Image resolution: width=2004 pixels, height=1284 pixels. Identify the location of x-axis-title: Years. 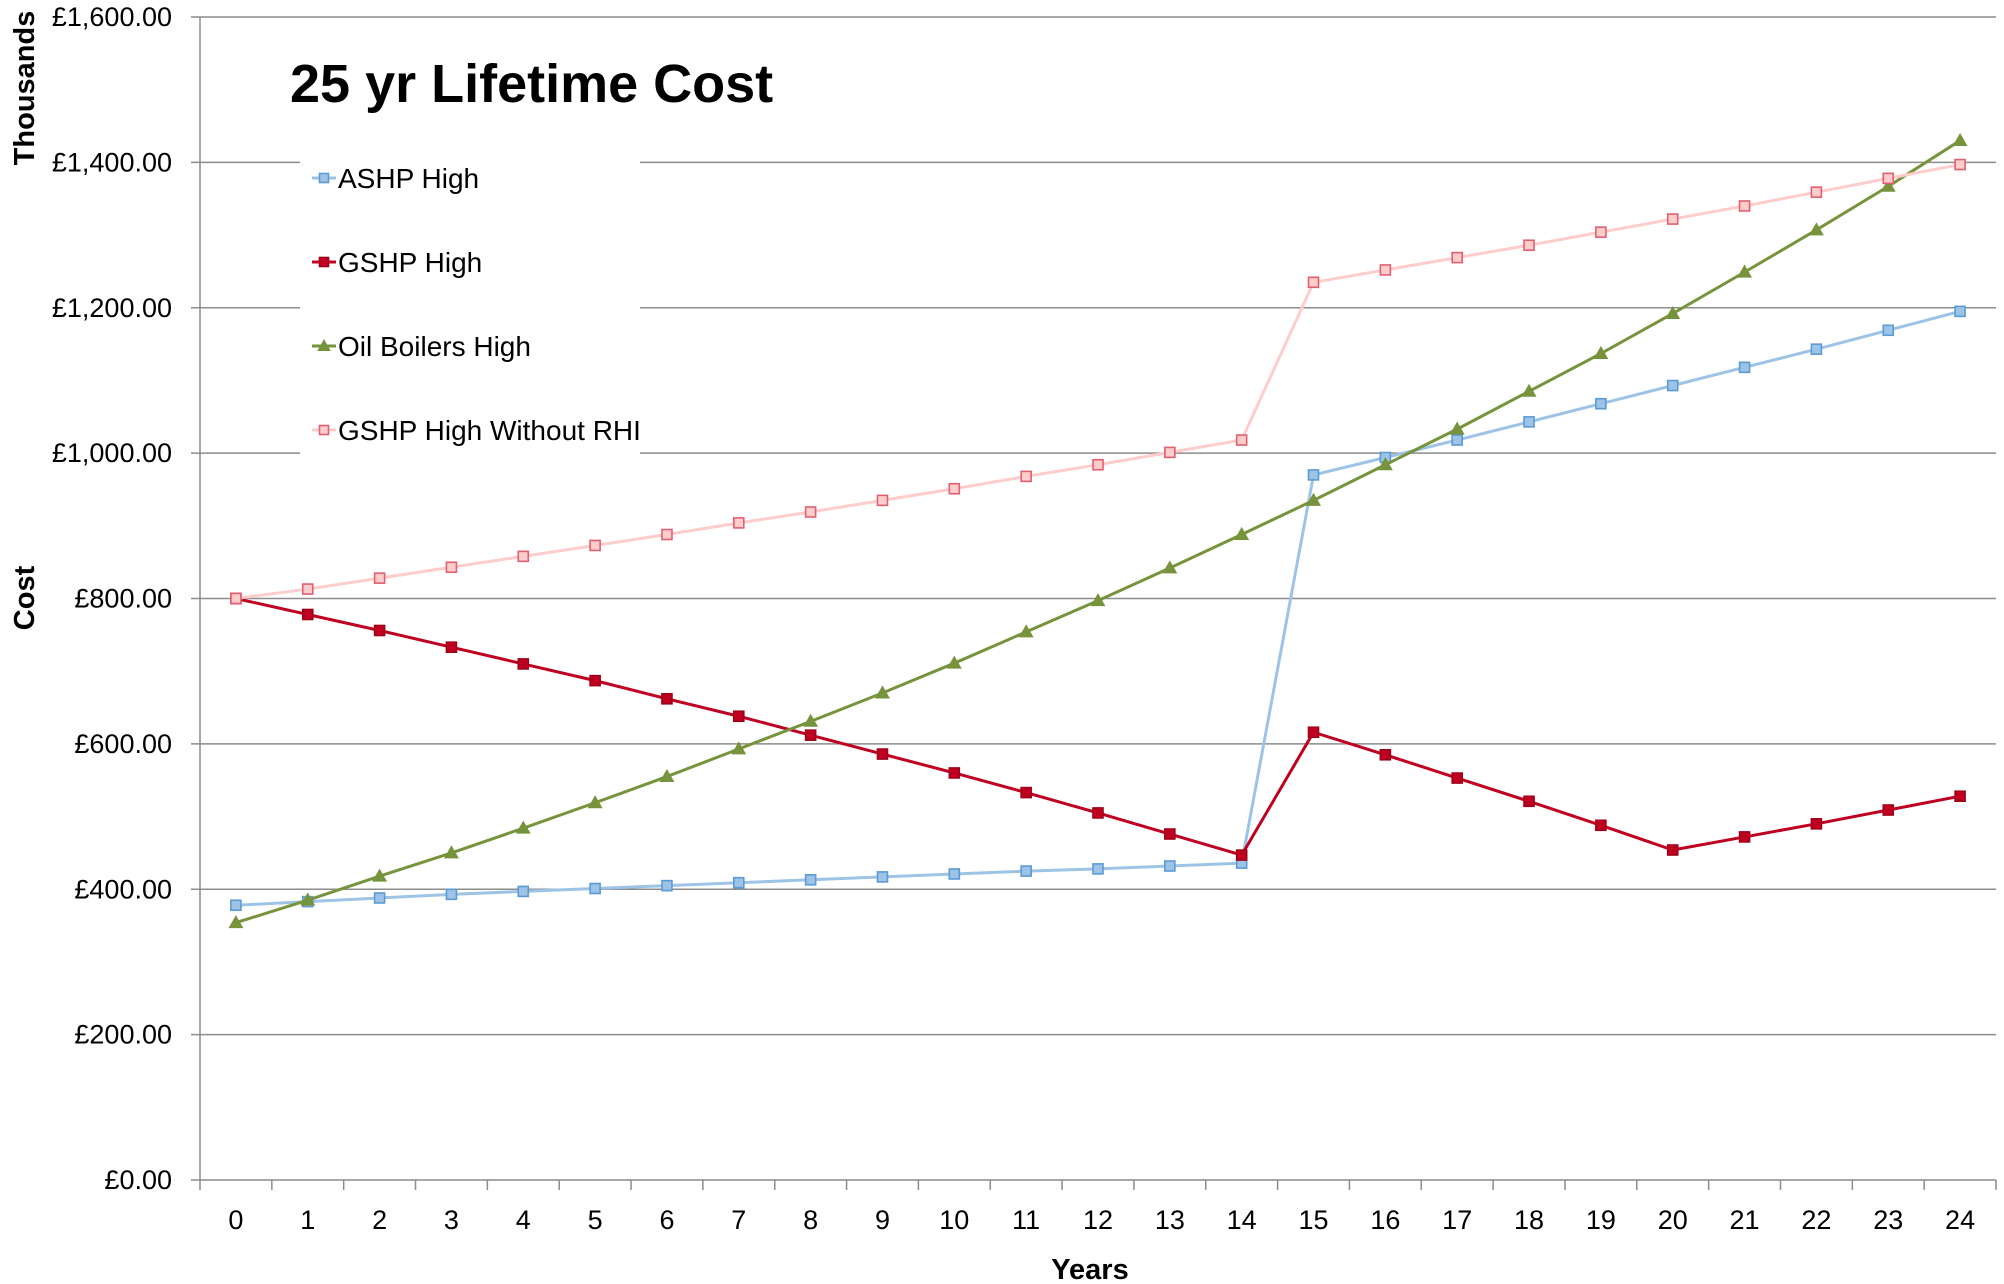
(1089, 1269).